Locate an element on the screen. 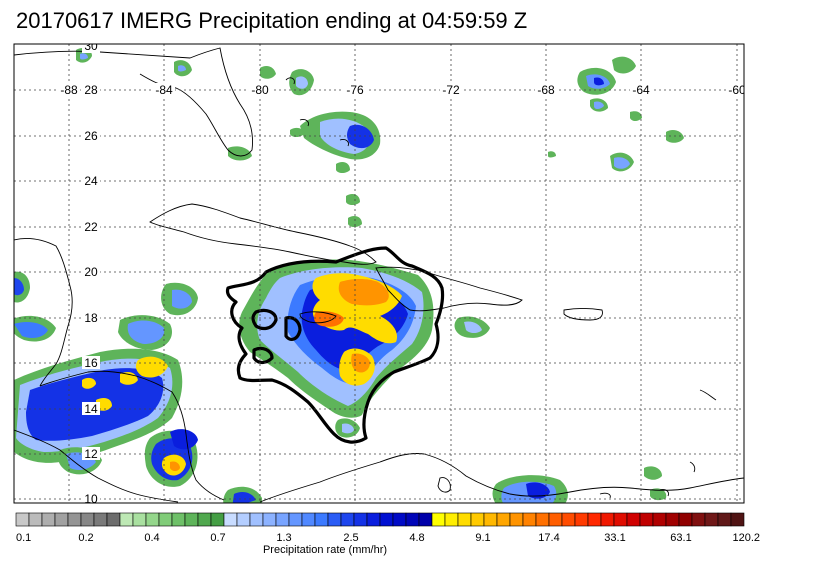 This screenshot has width=826, height=571. colorbar-tick-label: 1.3 is located at coordinates (283, 538).